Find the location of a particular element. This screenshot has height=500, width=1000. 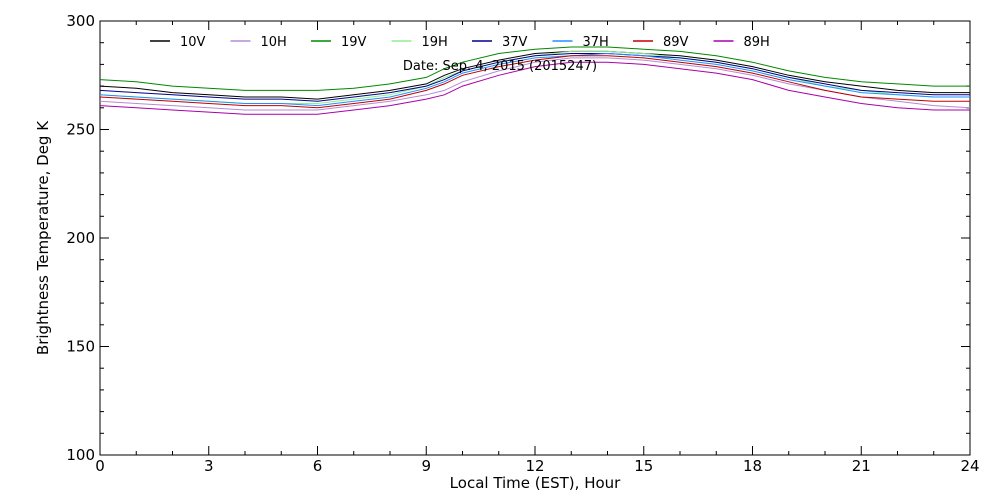

series-line-19v is located at coordinates (534, 68).